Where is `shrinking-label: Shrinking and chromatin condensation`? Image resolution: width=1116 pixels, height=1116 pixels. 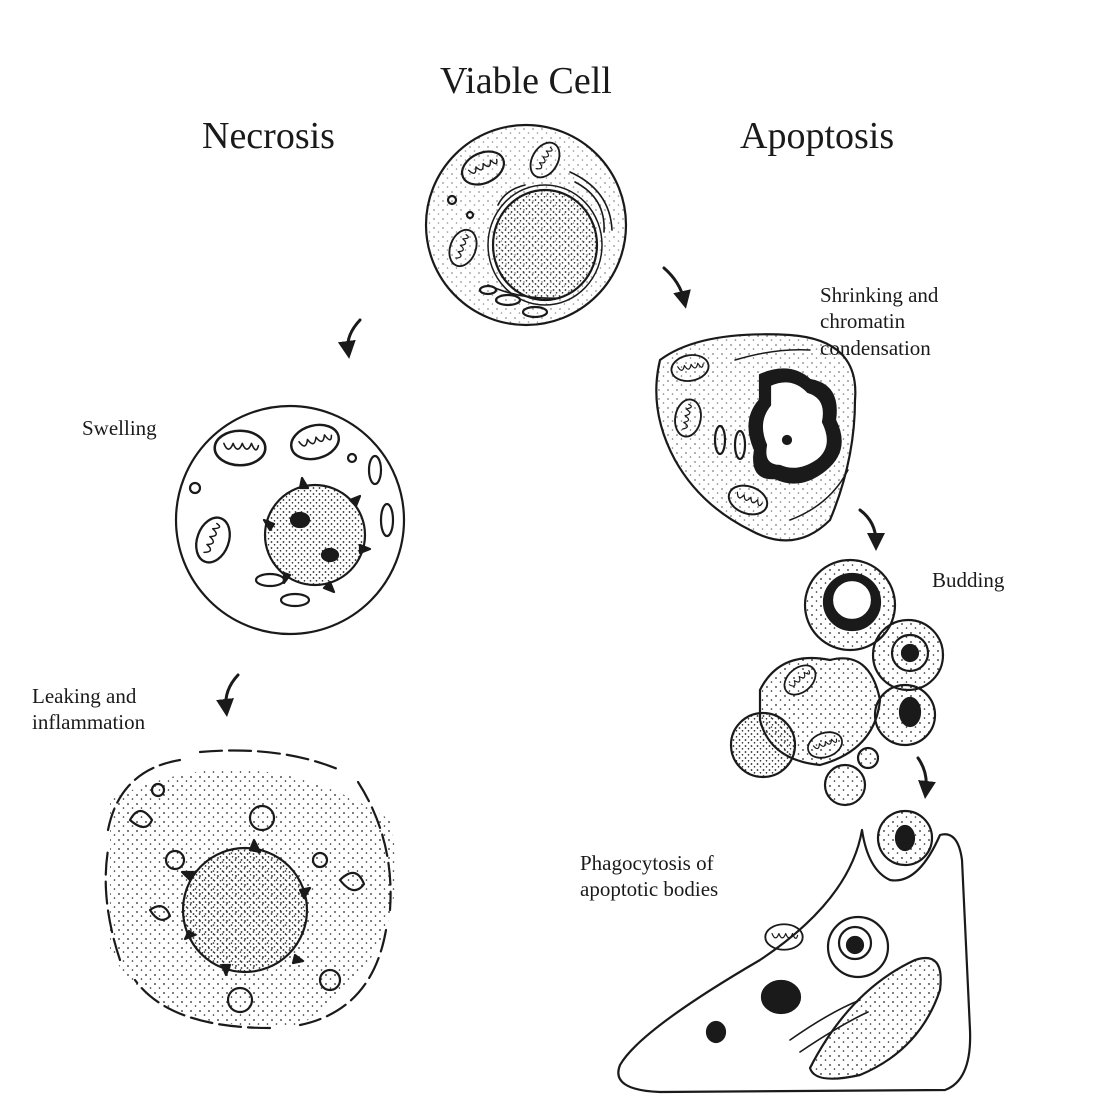 shrinking-label: Shrinking and chromatin condensation is located at coordinates (879, 321).